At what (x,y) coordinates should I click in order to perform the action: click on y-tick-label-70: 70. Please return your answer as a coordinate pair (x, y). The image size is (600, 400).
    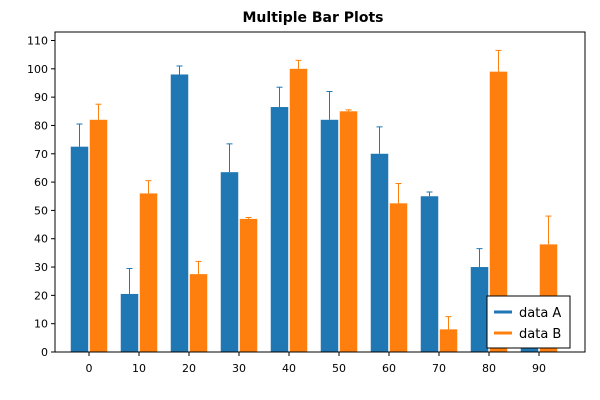
    Looking at the image, I should click on (41, 154).